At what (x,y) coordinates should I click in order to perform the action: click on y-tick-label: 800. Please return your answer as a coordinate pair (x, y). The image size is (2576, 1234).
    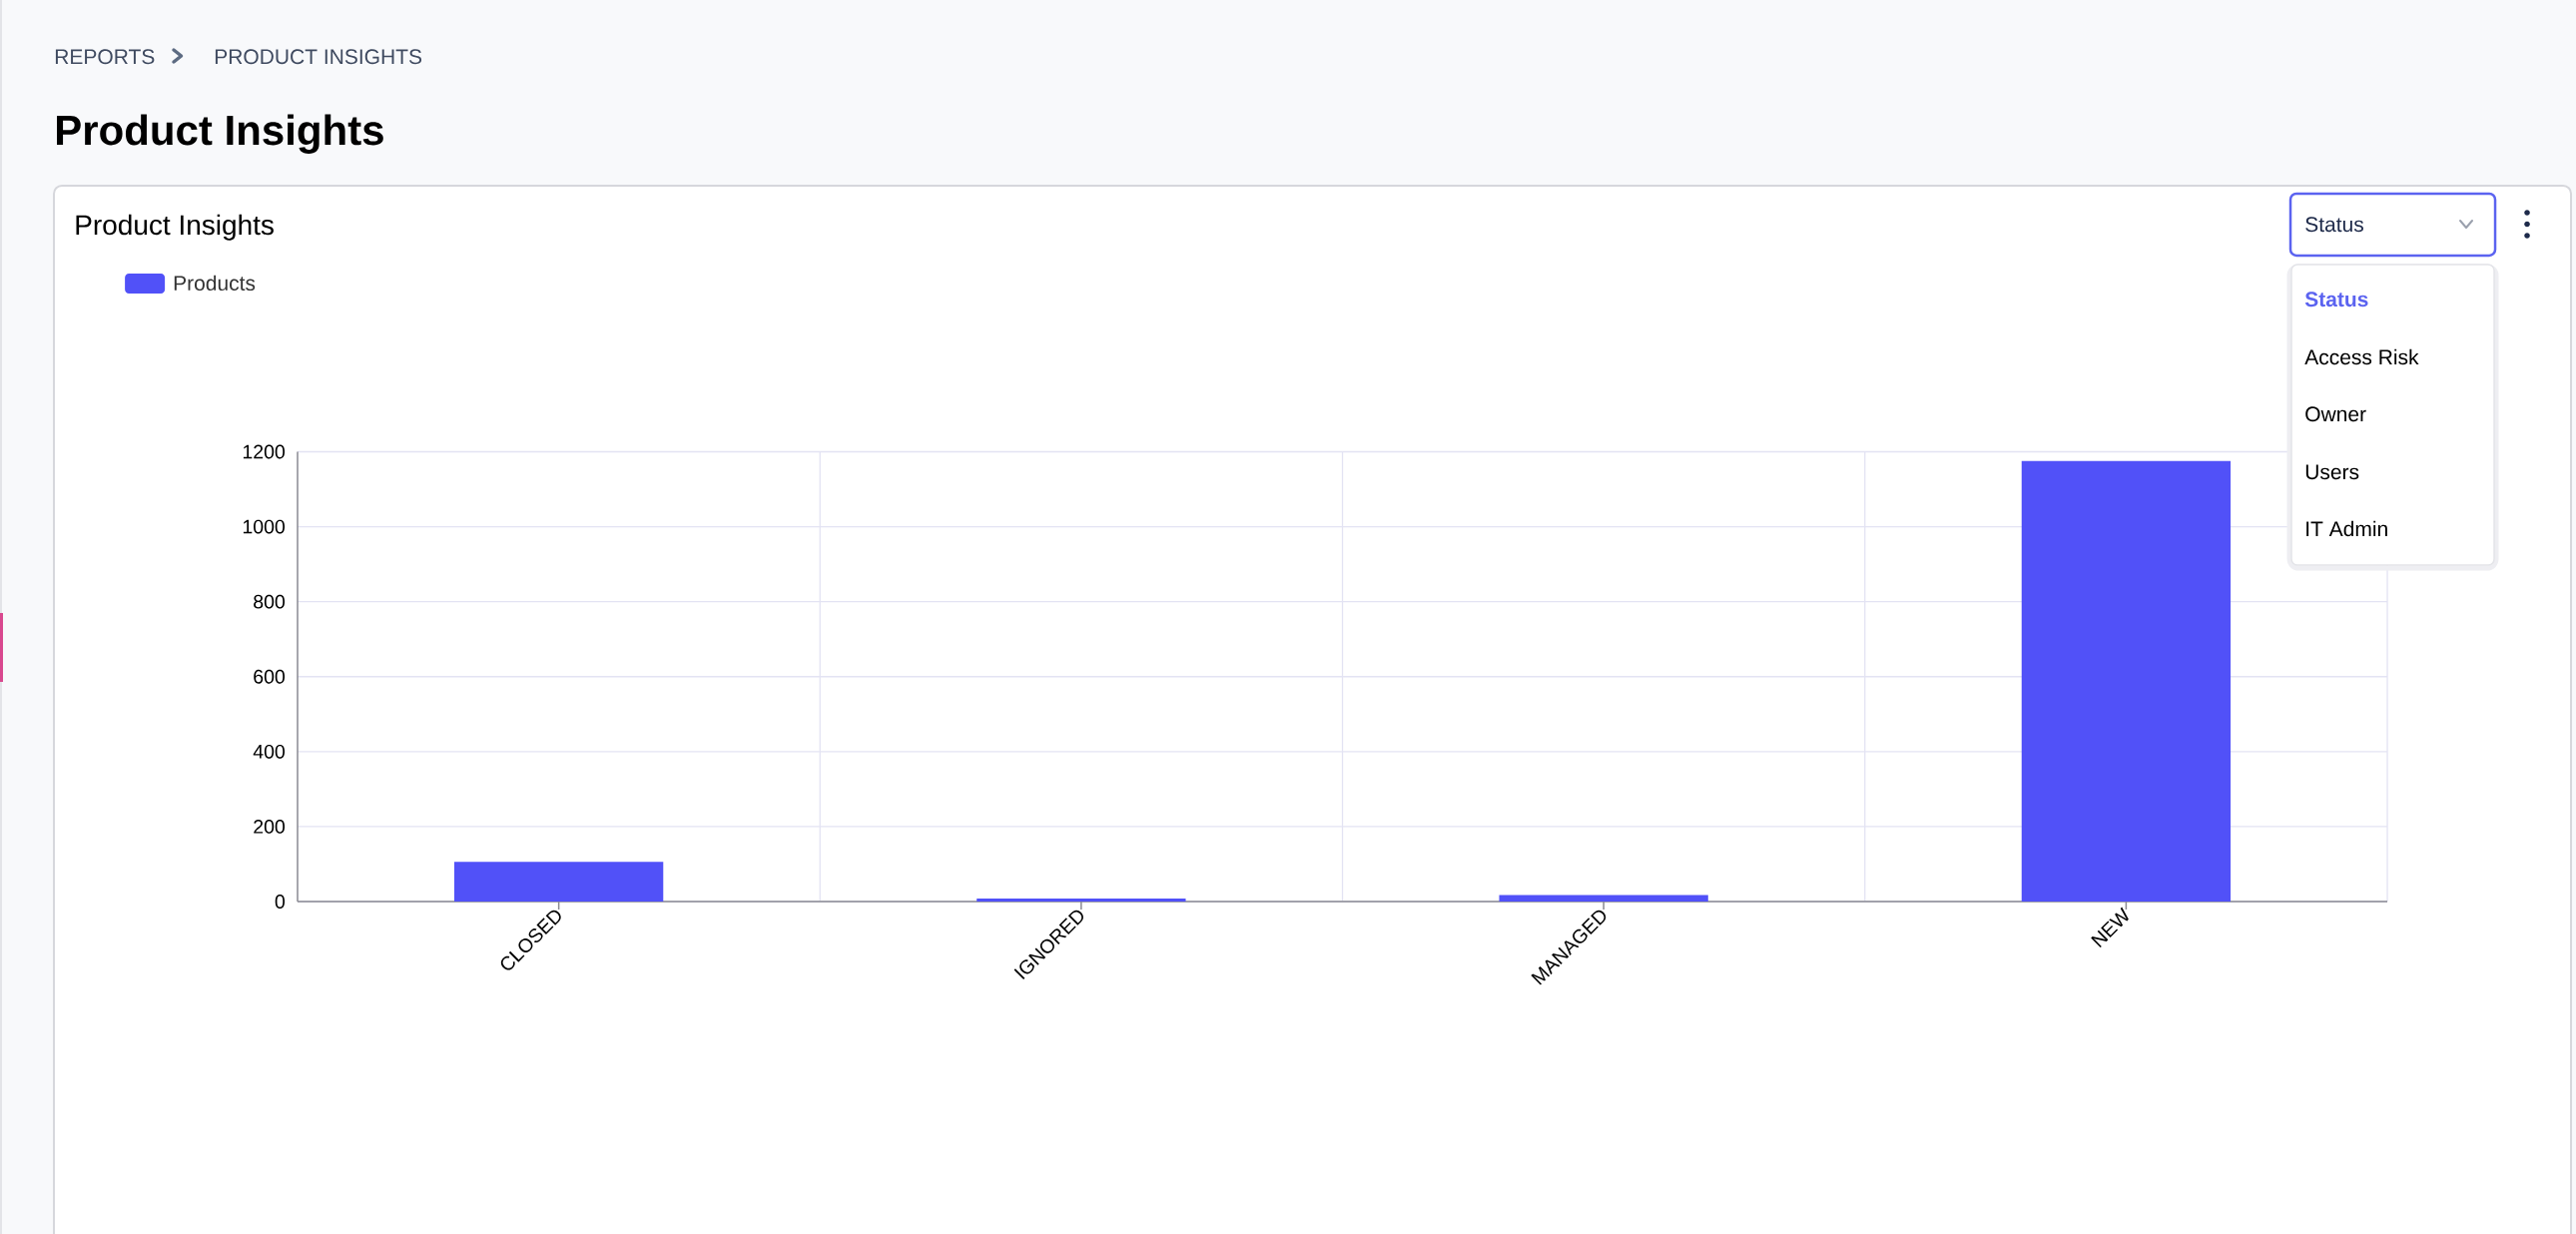
    Looking at the image, I should click on (270, 601).